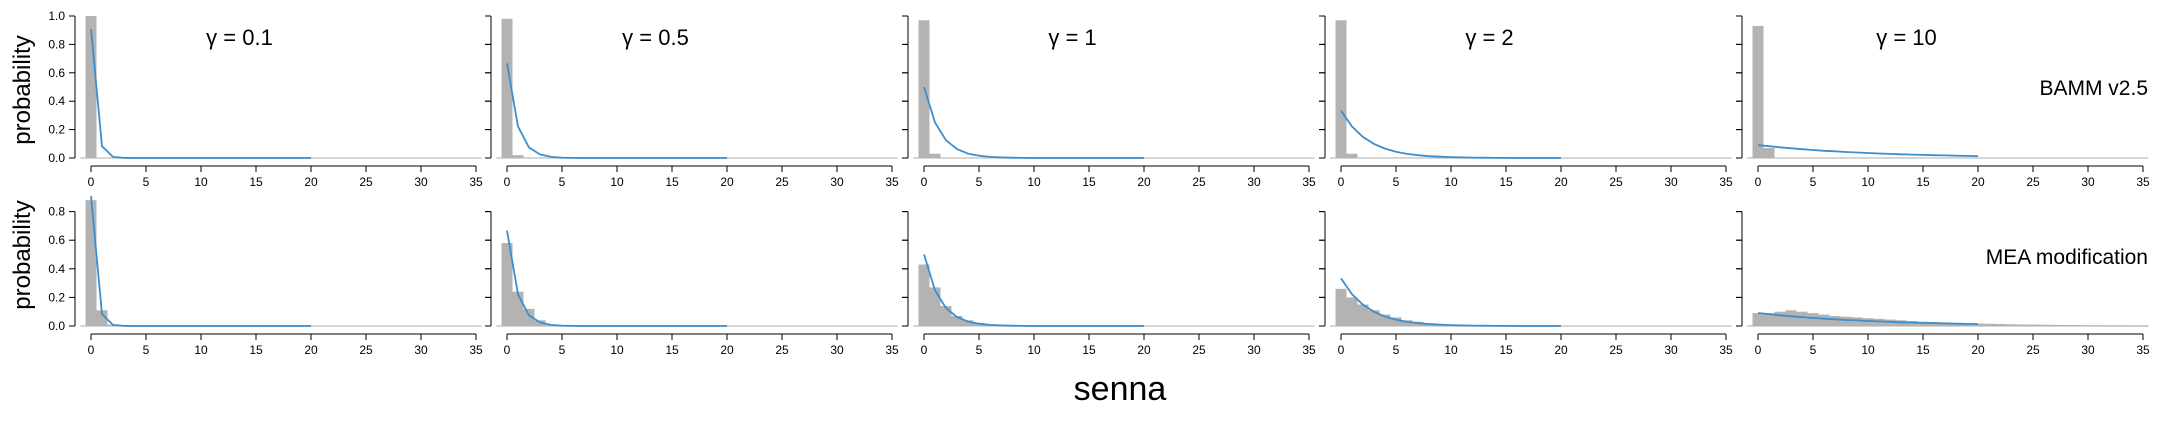  I want to click on y-tick-label: 1.0, so click(56, 16).